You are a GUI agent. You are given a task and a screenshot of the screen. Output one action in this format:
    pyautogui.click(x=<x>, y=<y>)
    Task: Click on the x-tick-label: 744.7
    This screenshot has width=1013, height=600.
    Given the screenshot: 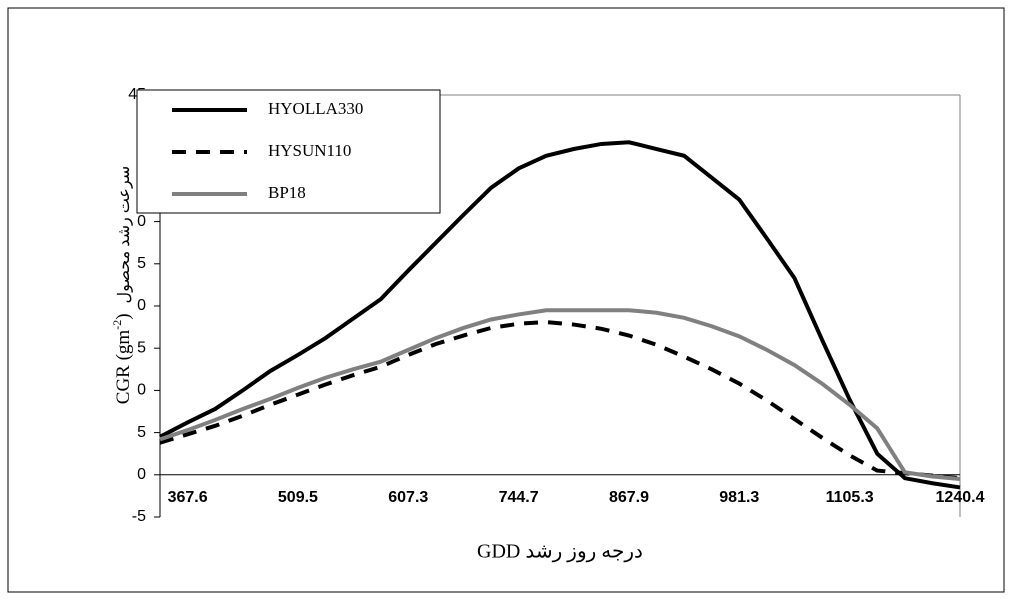 What is the action you would take?
    pyautogui.click(x=519, y=497)
    